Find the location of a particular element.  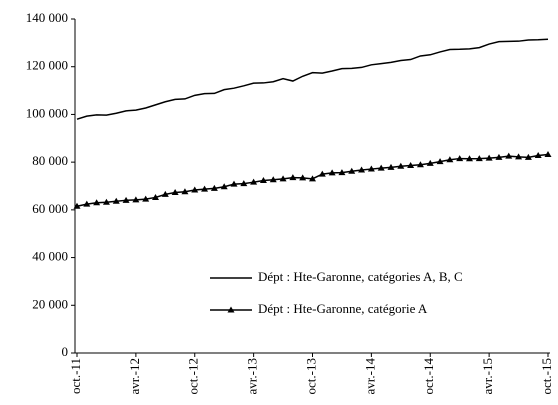

x-tick-label: avr.-14 is located at coordinates (369, 376).